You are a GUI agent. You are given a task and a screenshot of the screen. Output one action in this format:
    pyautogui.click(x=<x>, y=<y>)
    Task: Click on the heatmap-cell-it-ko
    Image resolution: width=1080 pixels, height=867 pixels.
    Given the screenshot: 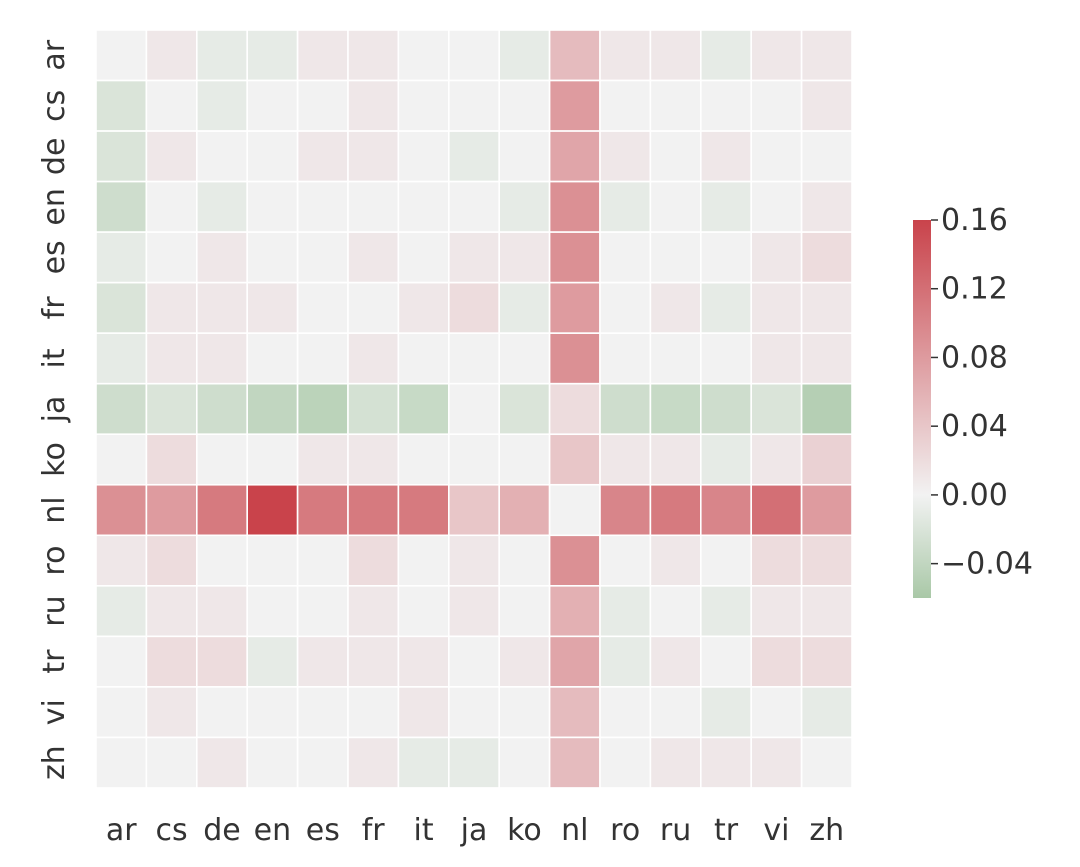 What is the action you would take?
    pyautogui.click(x=524, y=358)
    